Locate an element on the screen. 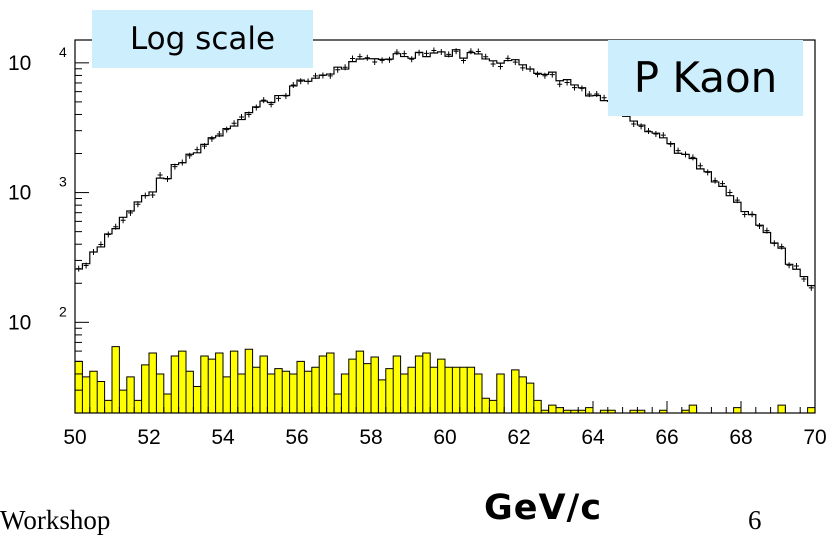 The height and width of the screenshot is (536, 836). x-axis-unit-label: GeV/c is located at coordinates (543, 508).